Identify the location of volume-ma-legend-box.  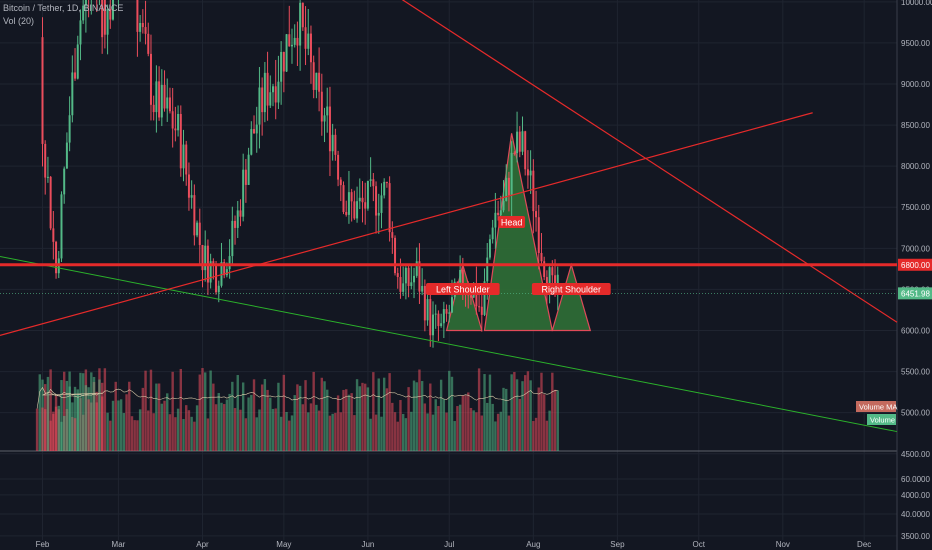
(876, 406).